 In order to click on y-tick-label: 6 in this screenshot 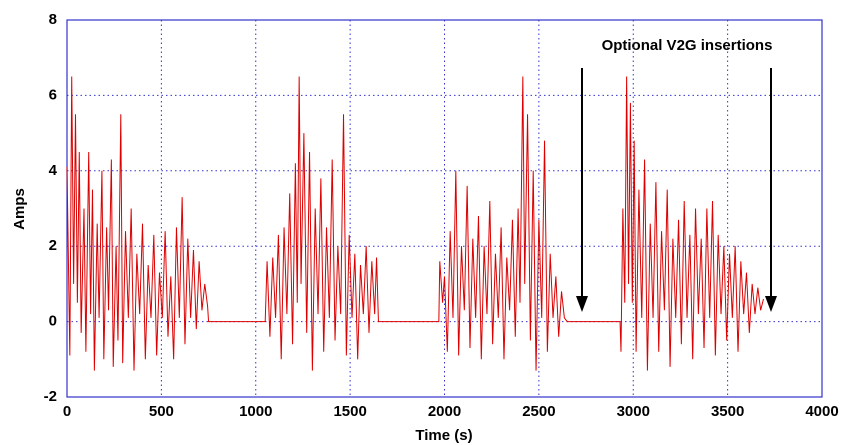, I will do `click(53, 94)`.